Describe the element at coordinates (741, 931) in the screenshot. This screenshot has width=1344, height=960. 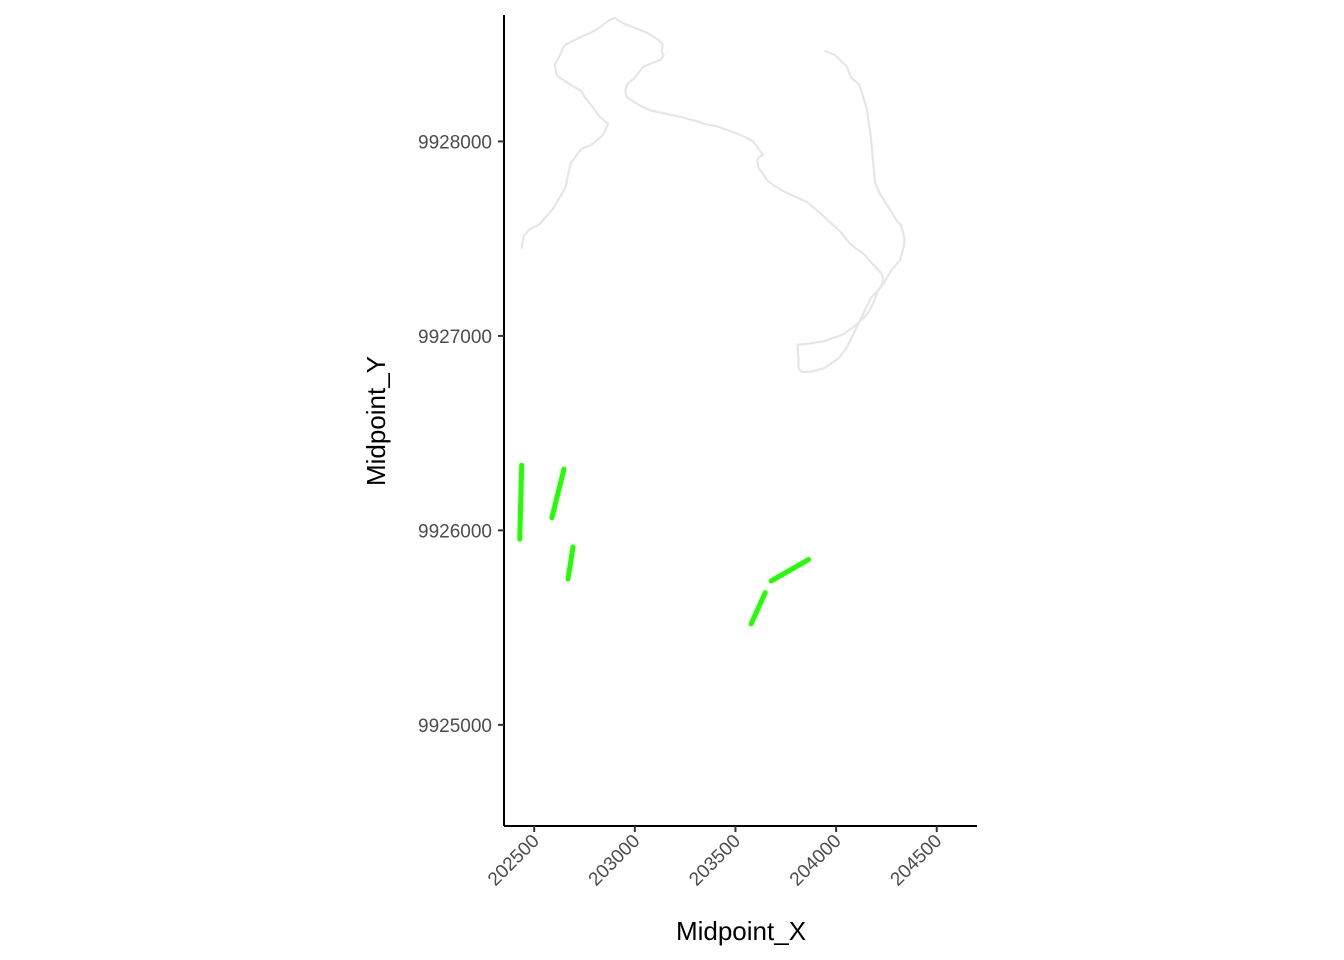
I see `x-axis-title: Midpoint_X` at that location.